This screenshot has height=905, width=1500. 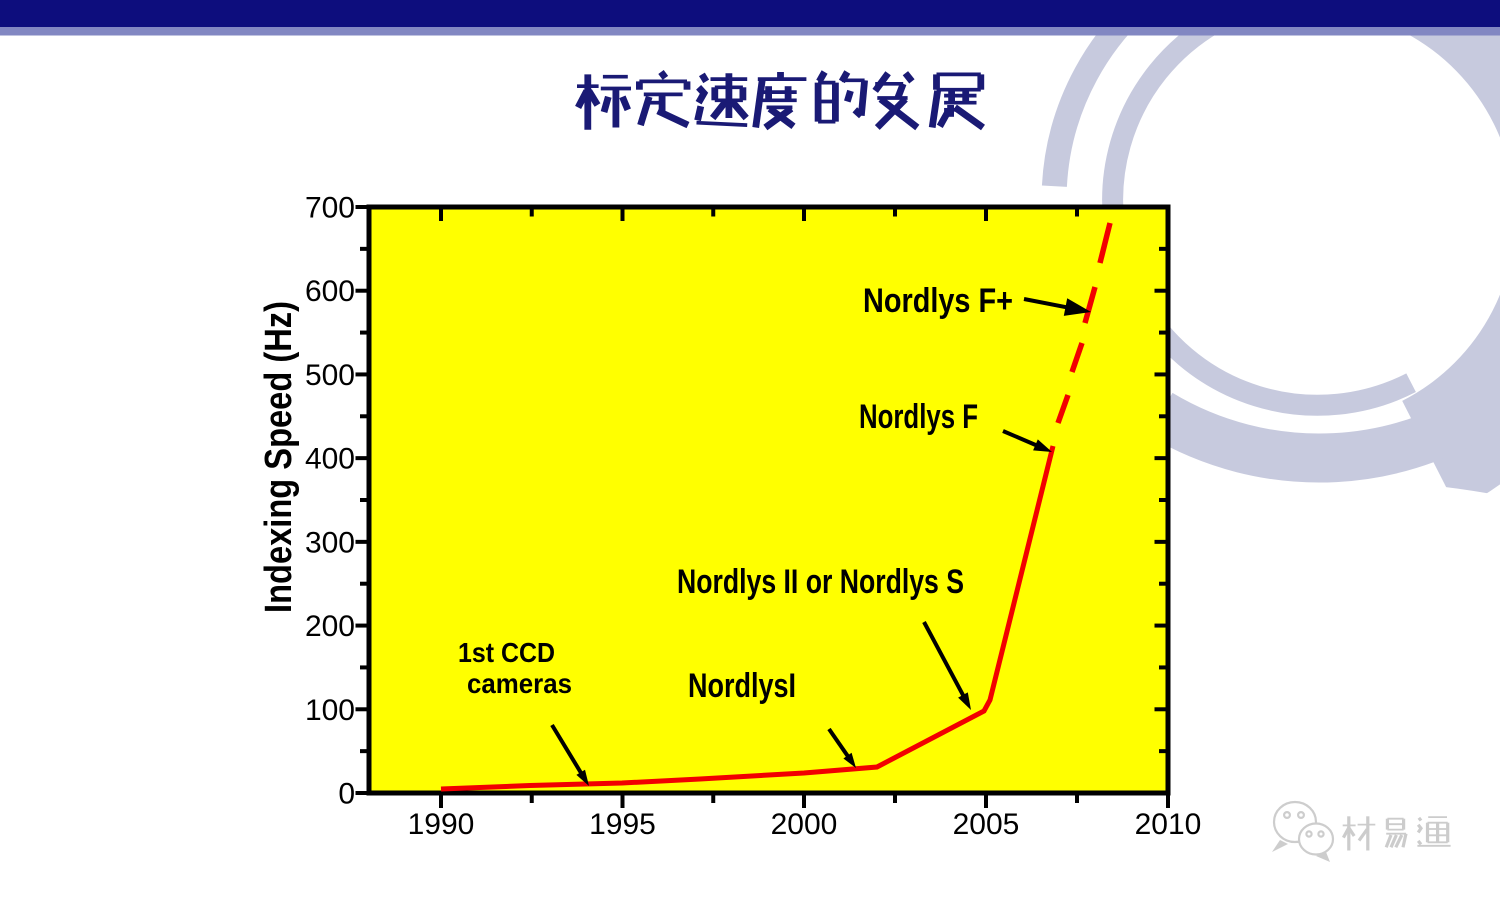 I want to click on svg-text: 1st CCD, so click(x=506, y=652).